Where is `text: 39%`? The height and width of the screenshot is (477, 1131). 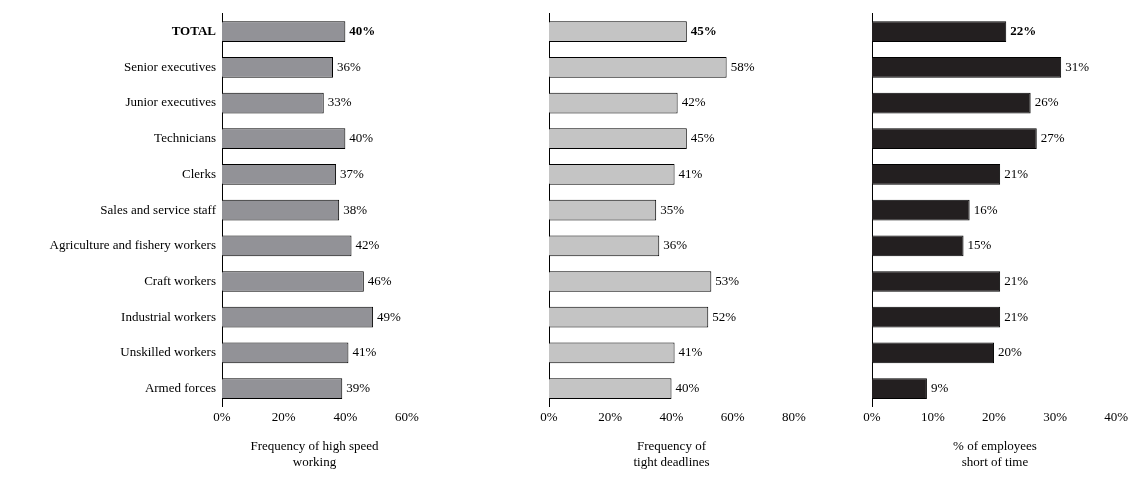
text: 39% is located at coordinates (358, 387).